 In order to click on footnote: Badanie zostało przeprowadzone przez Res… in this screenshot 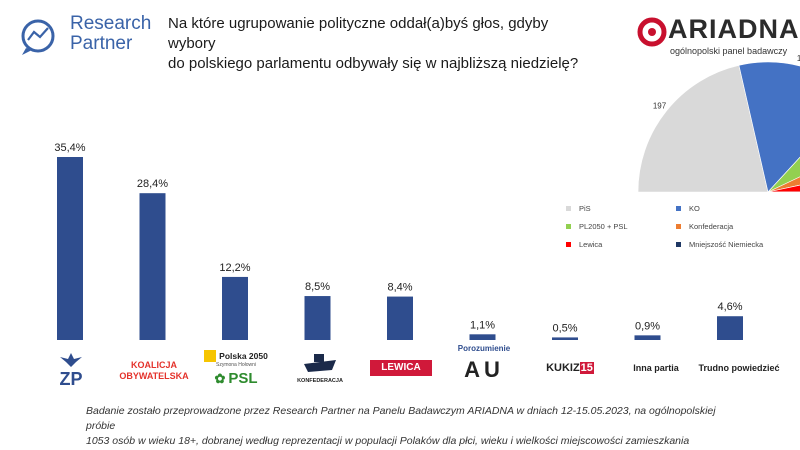, I will do `click(401, 426)`.